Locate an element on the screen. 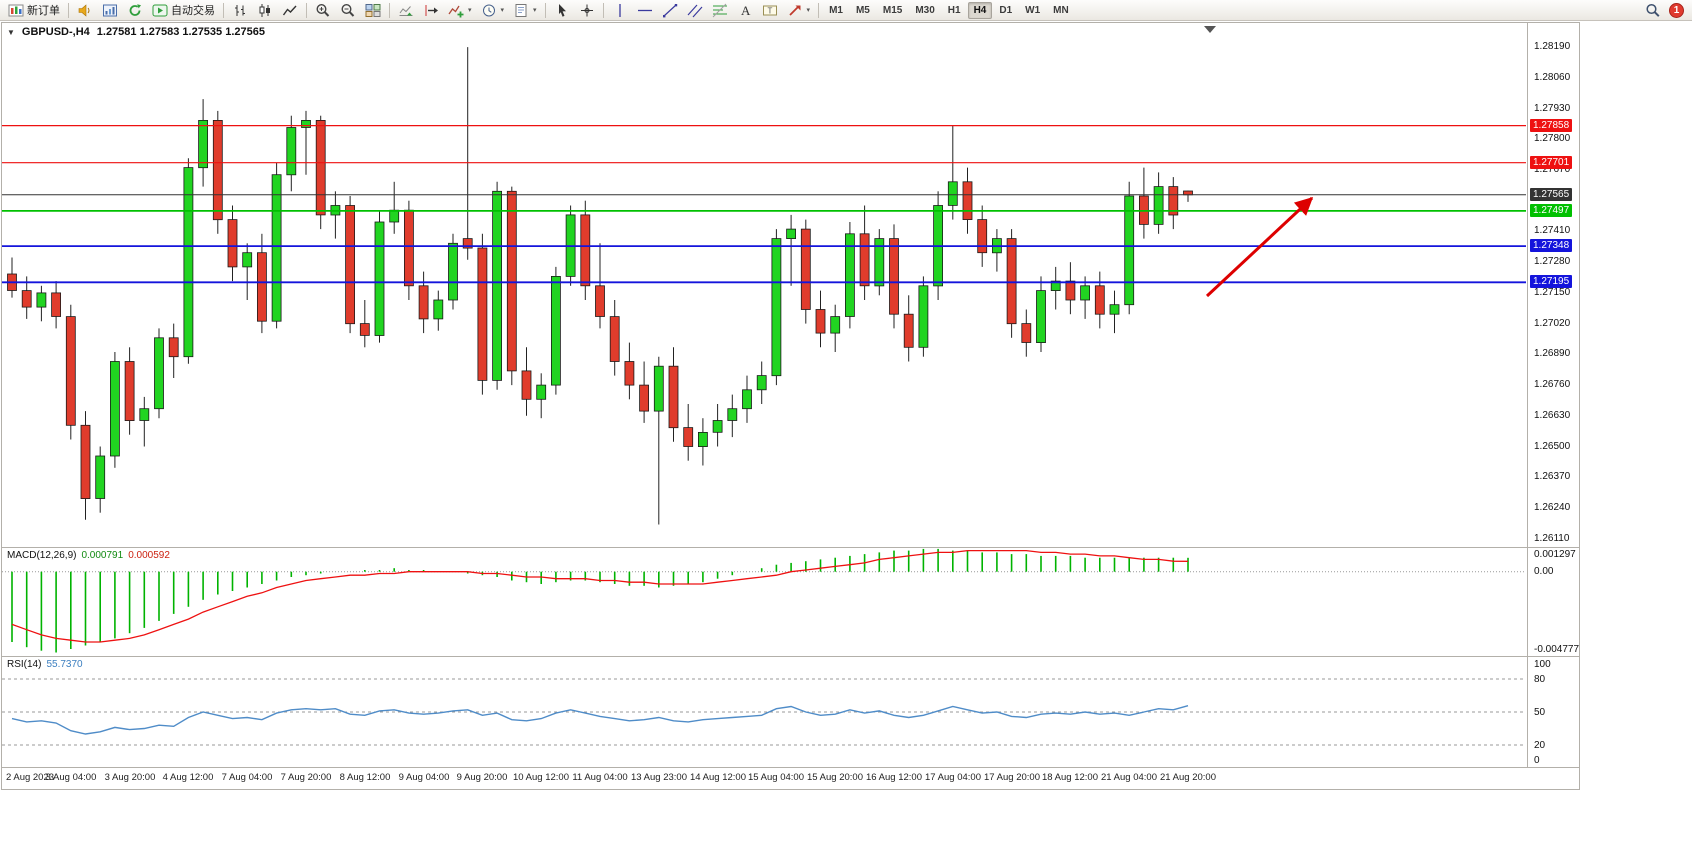 The image size is (1692, 851). vertical-line-button is located at coordinates (620, 10).